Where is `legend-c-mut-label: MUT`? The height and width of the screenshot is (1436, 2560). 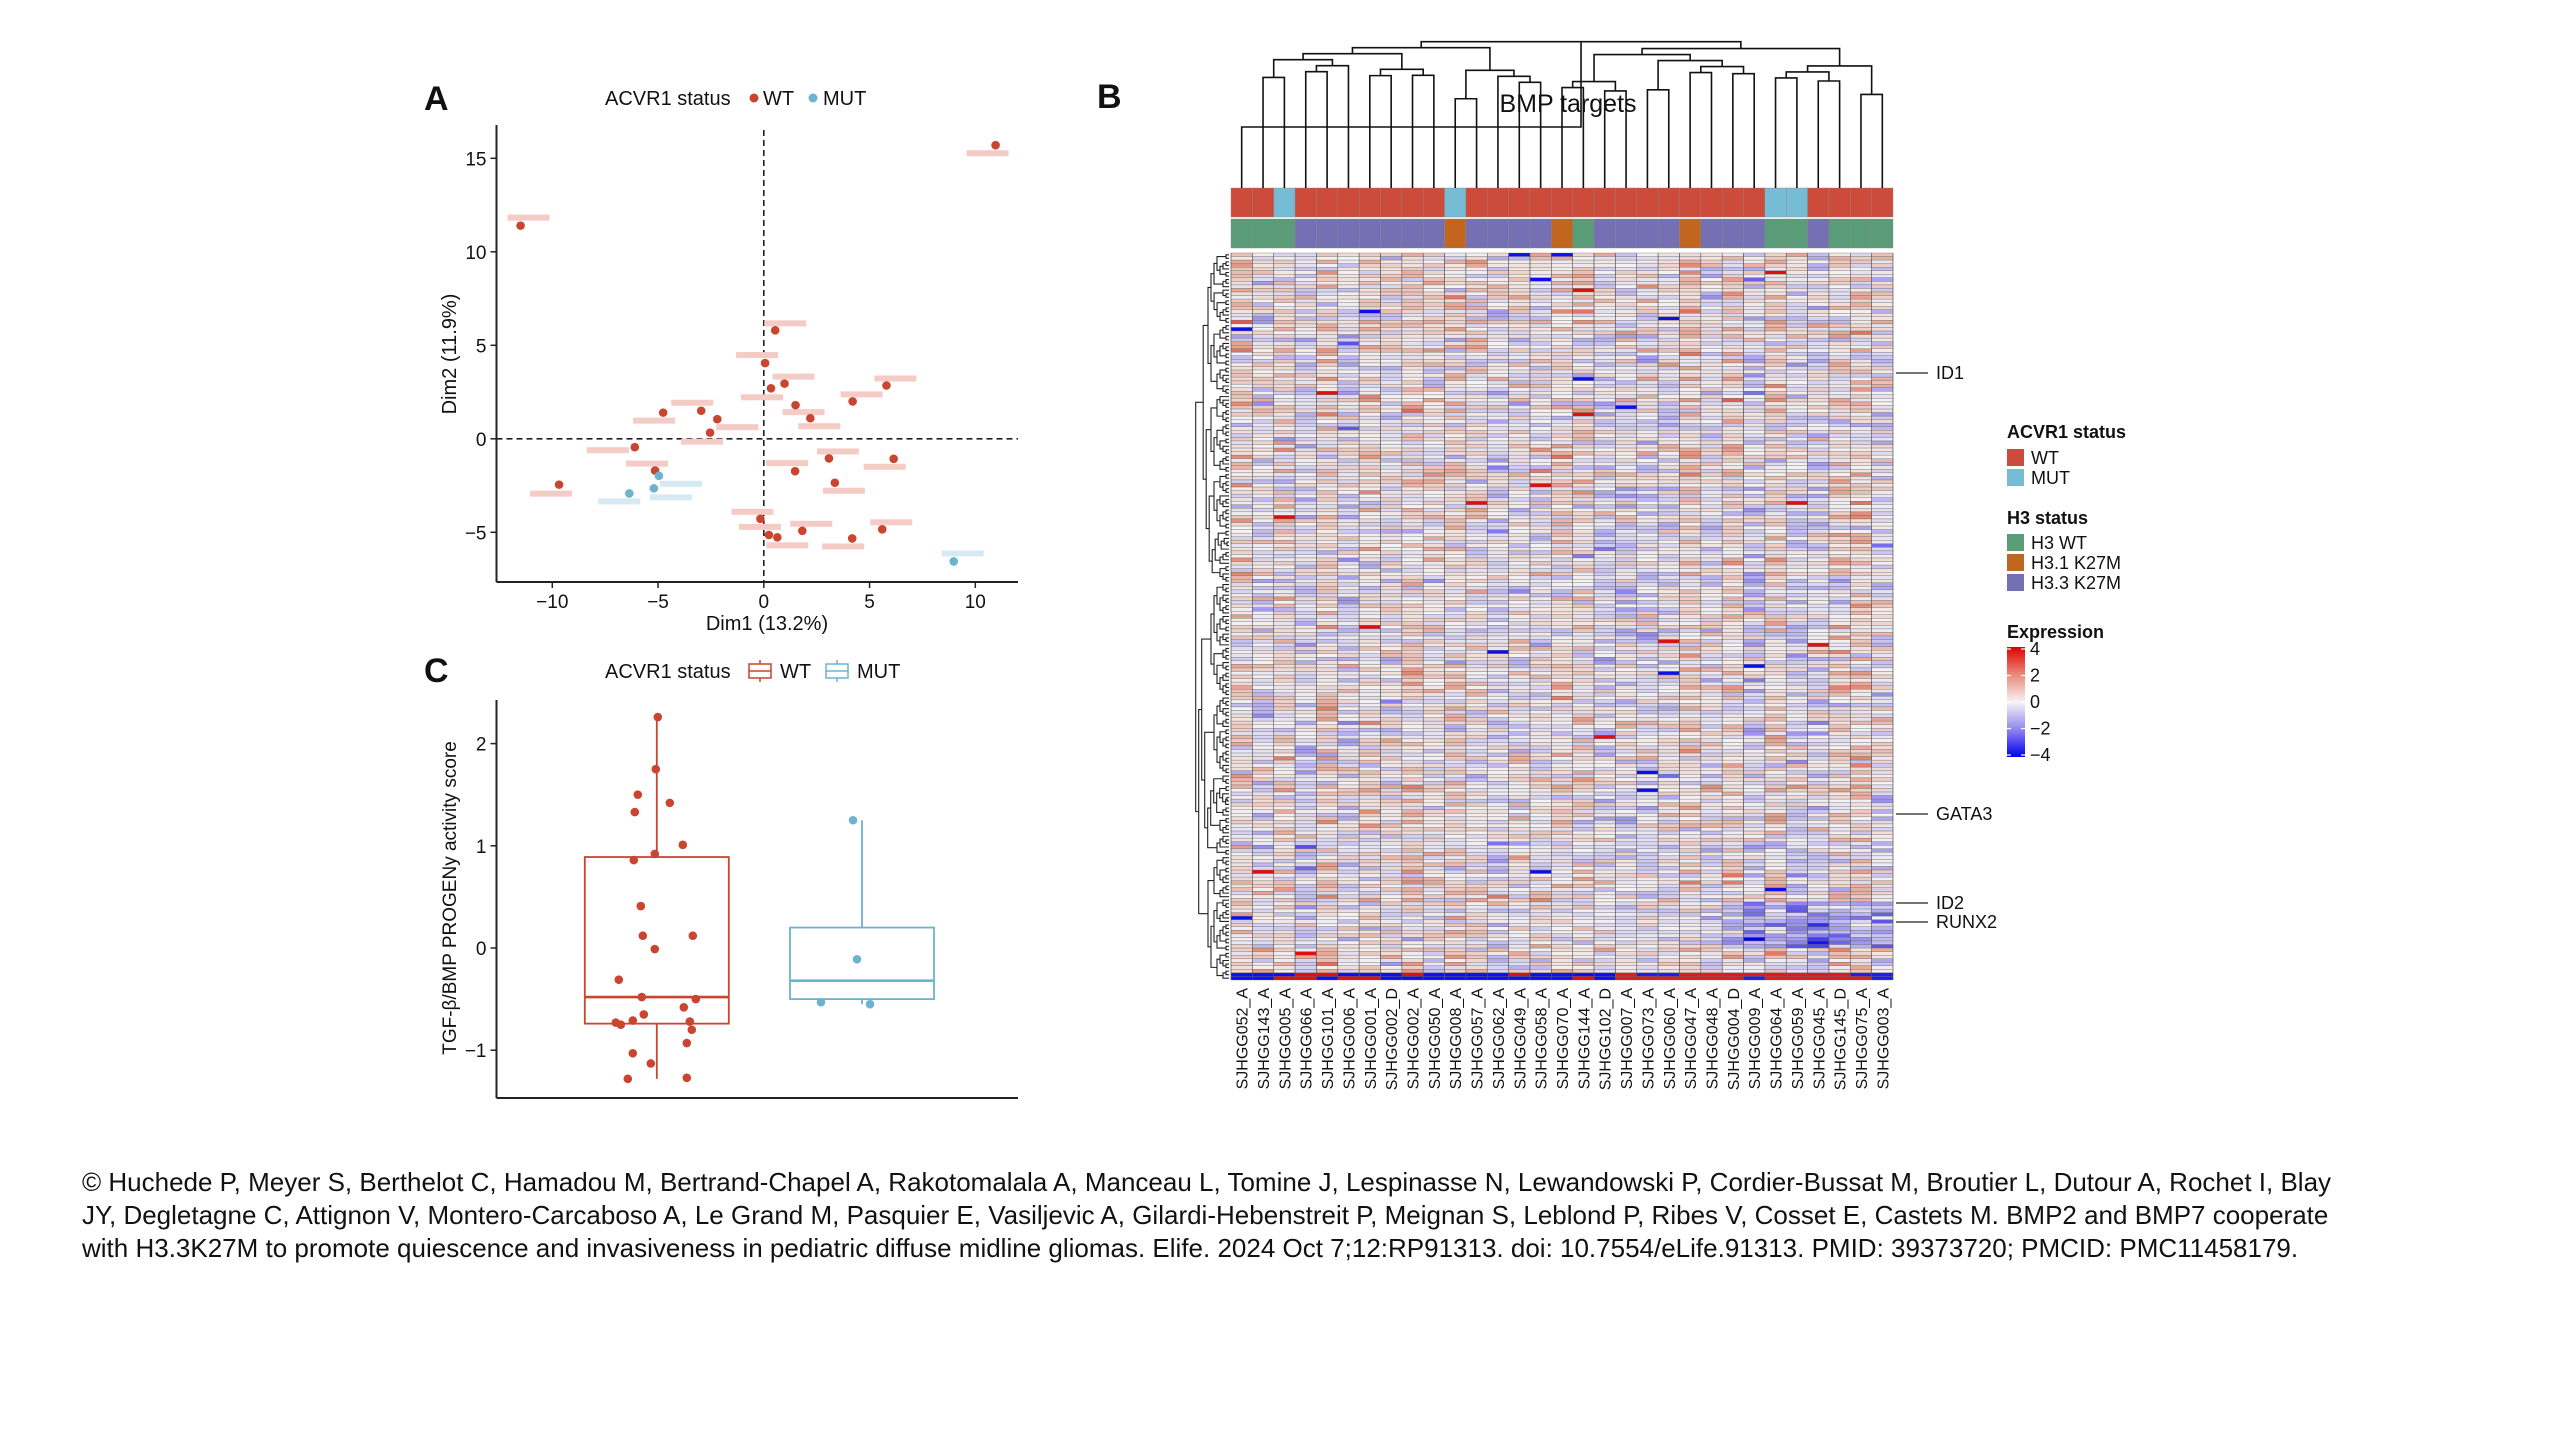 legend-c-mut-label: MUT is located at coordinates (878, 672).